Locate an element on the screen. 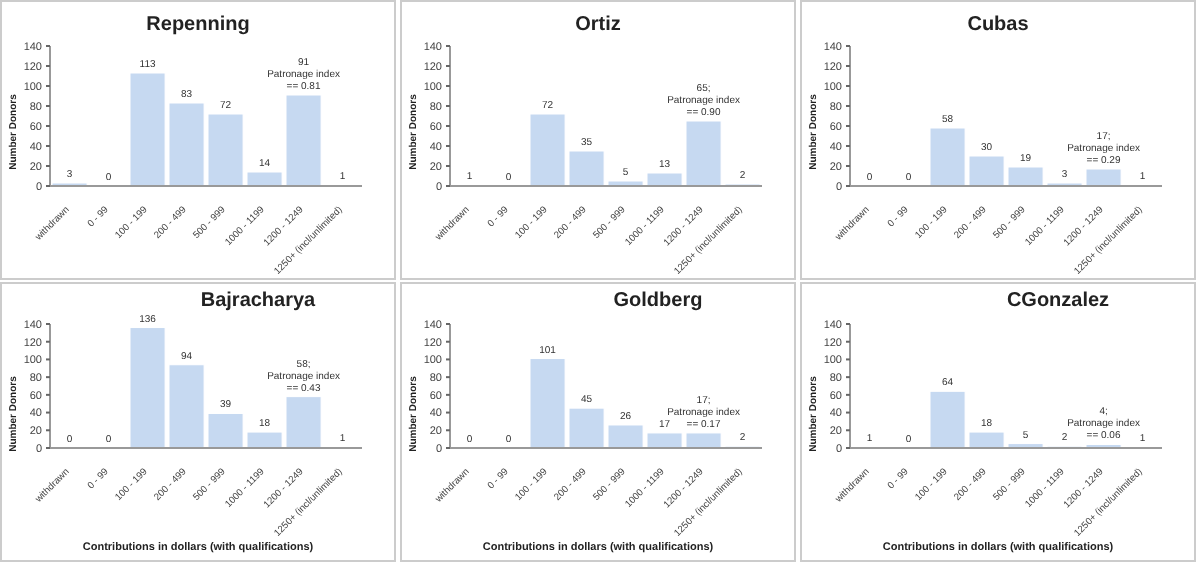 Image resolution: width=1200 pixels, height=564 pixels. chart-title: Cubas is located at coordinates (998, 25).